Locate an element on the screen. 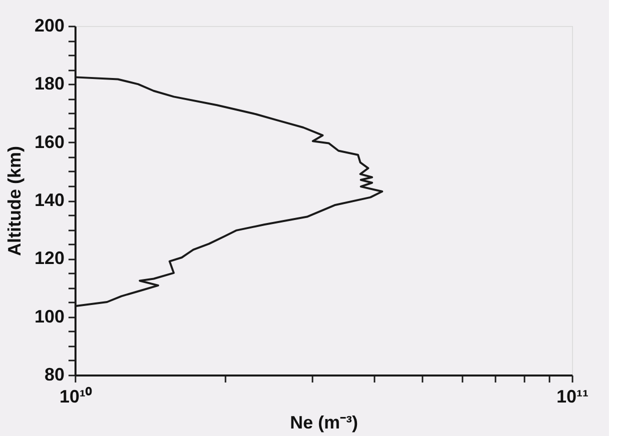 The height and width of the screenshot is (436, 628). y-axis-title: Altitude (km) is located at coordinates (14, 201).